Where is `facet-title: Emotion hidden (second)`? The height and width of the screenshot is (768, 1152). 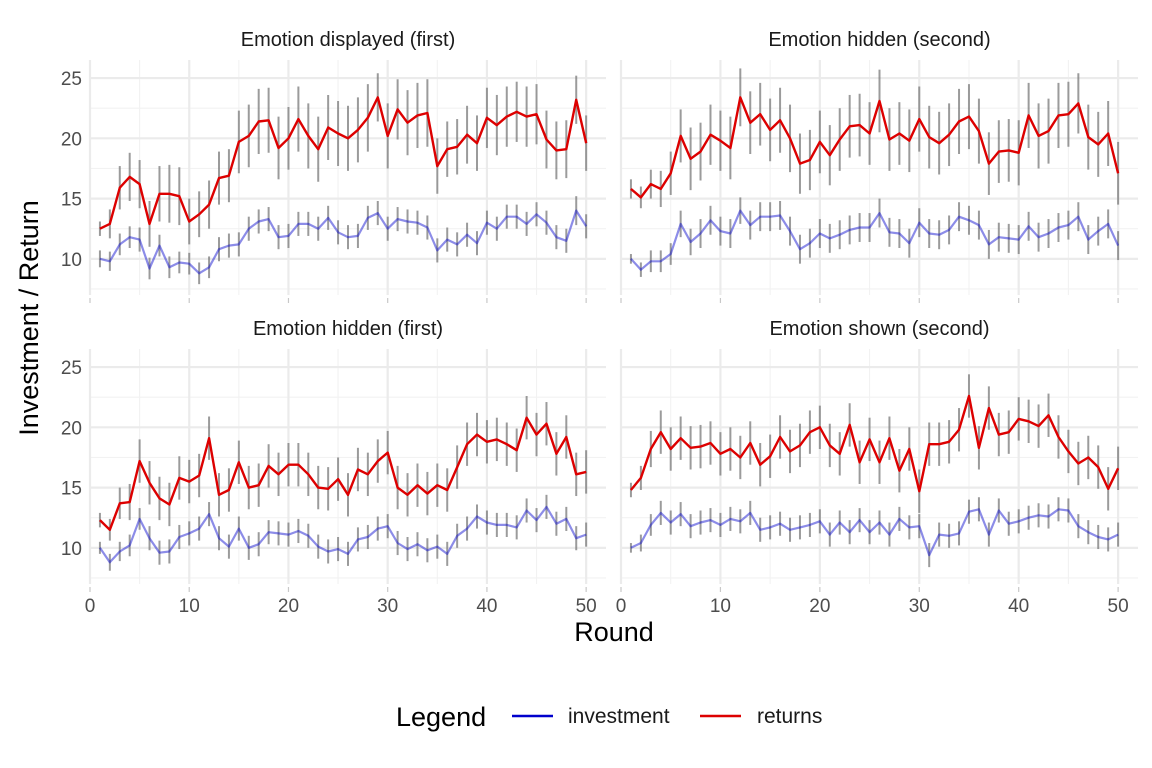 facet-title: Emotion hidden (second) is located at coordinates (879, 40).